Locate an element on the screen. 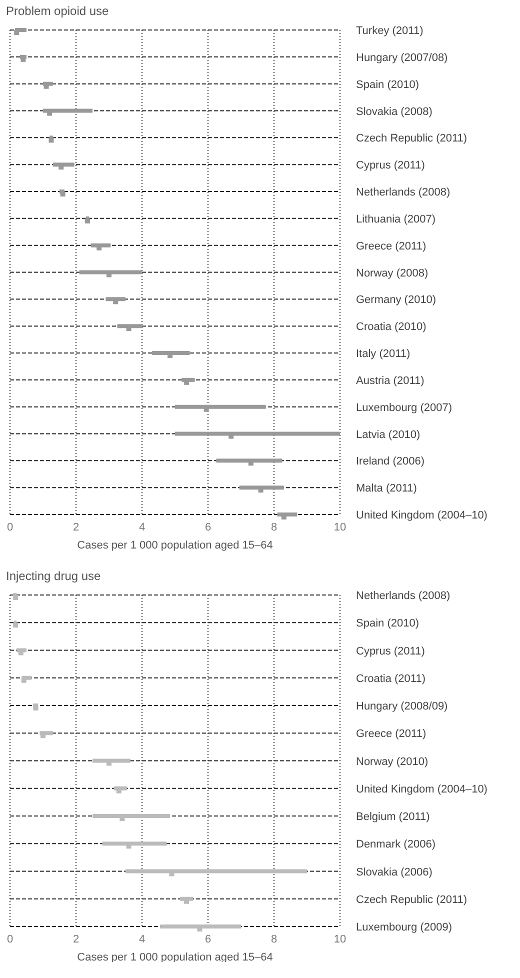  y-tick-label: Luxembourg (2007) is located at coordinates (404, 408).